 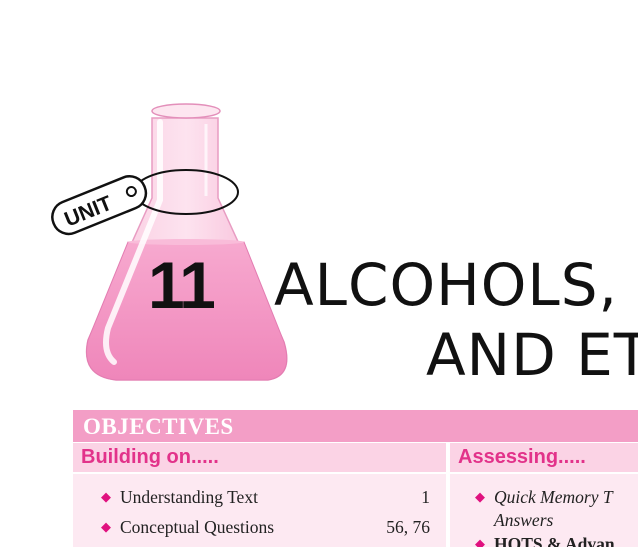 I want to click on objectives-heading: OBJECTIVES, so click(x=355, y=426).